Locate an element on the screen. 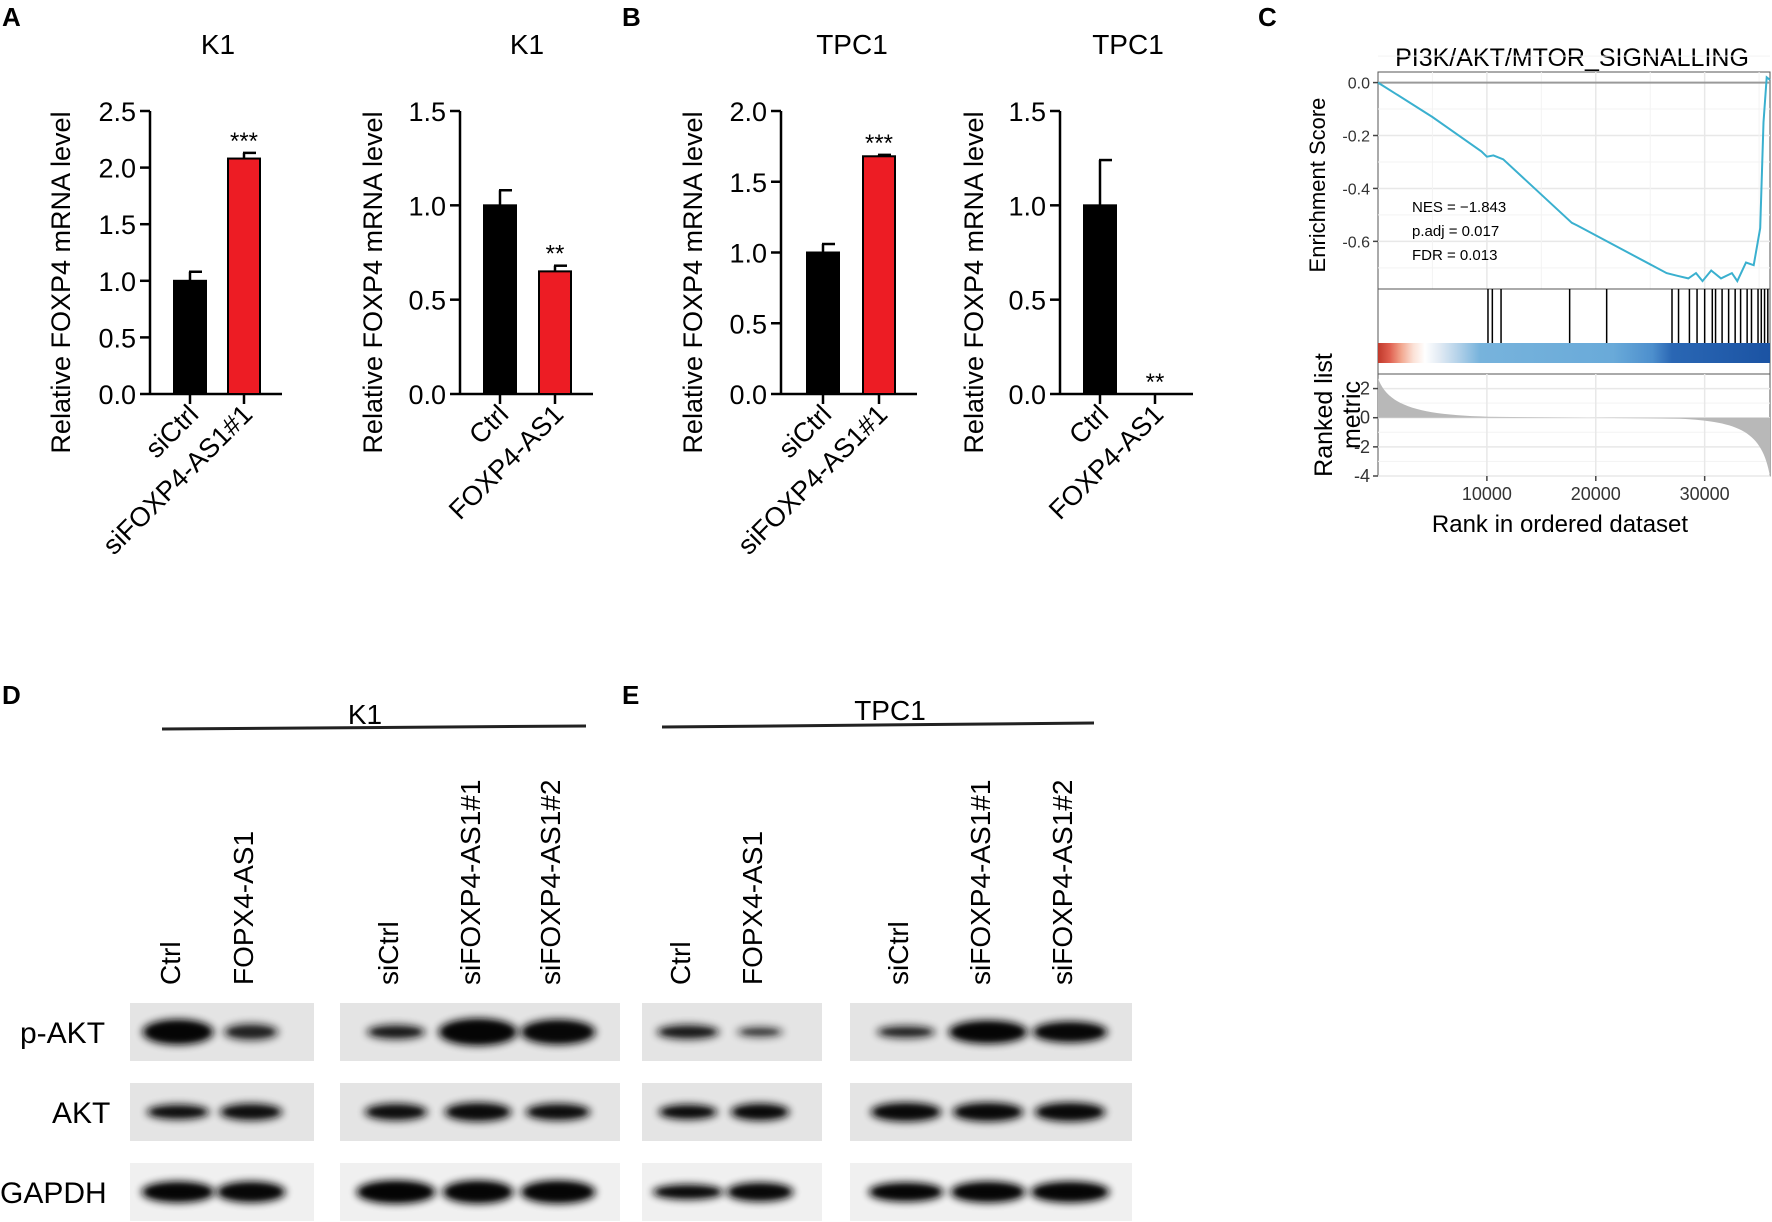  panel-label-b: B is located at coordinates (631, 17).